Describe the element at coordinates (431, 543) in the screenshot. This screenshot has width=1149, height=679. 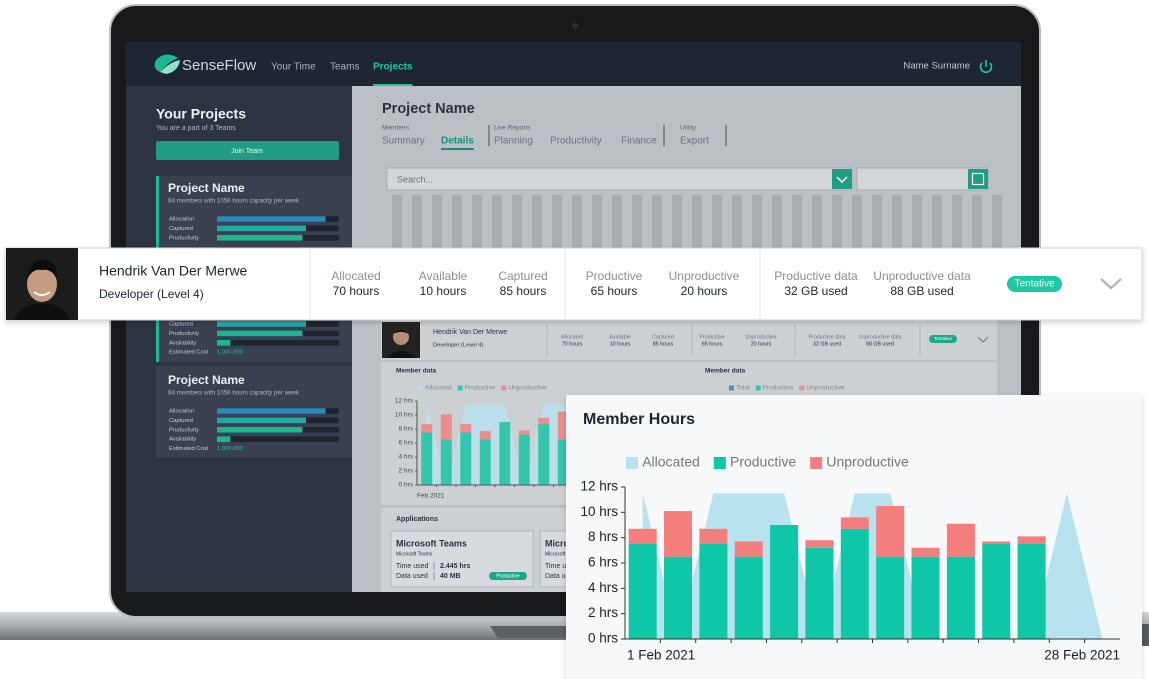
I see `app-name: Microsoft Teams` at that location.